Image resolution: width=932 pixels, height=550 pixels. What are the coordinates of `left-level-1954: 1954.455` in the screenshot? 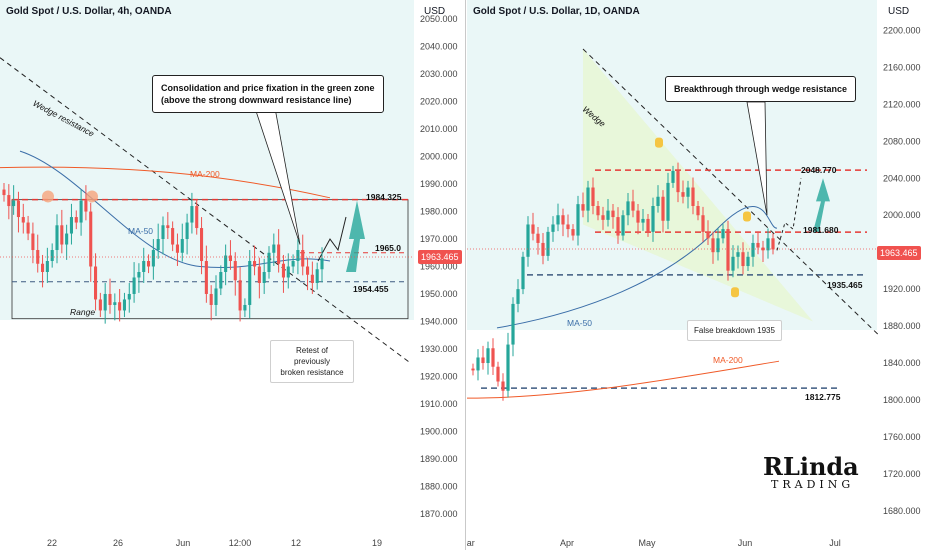 It's located at (371, 289).